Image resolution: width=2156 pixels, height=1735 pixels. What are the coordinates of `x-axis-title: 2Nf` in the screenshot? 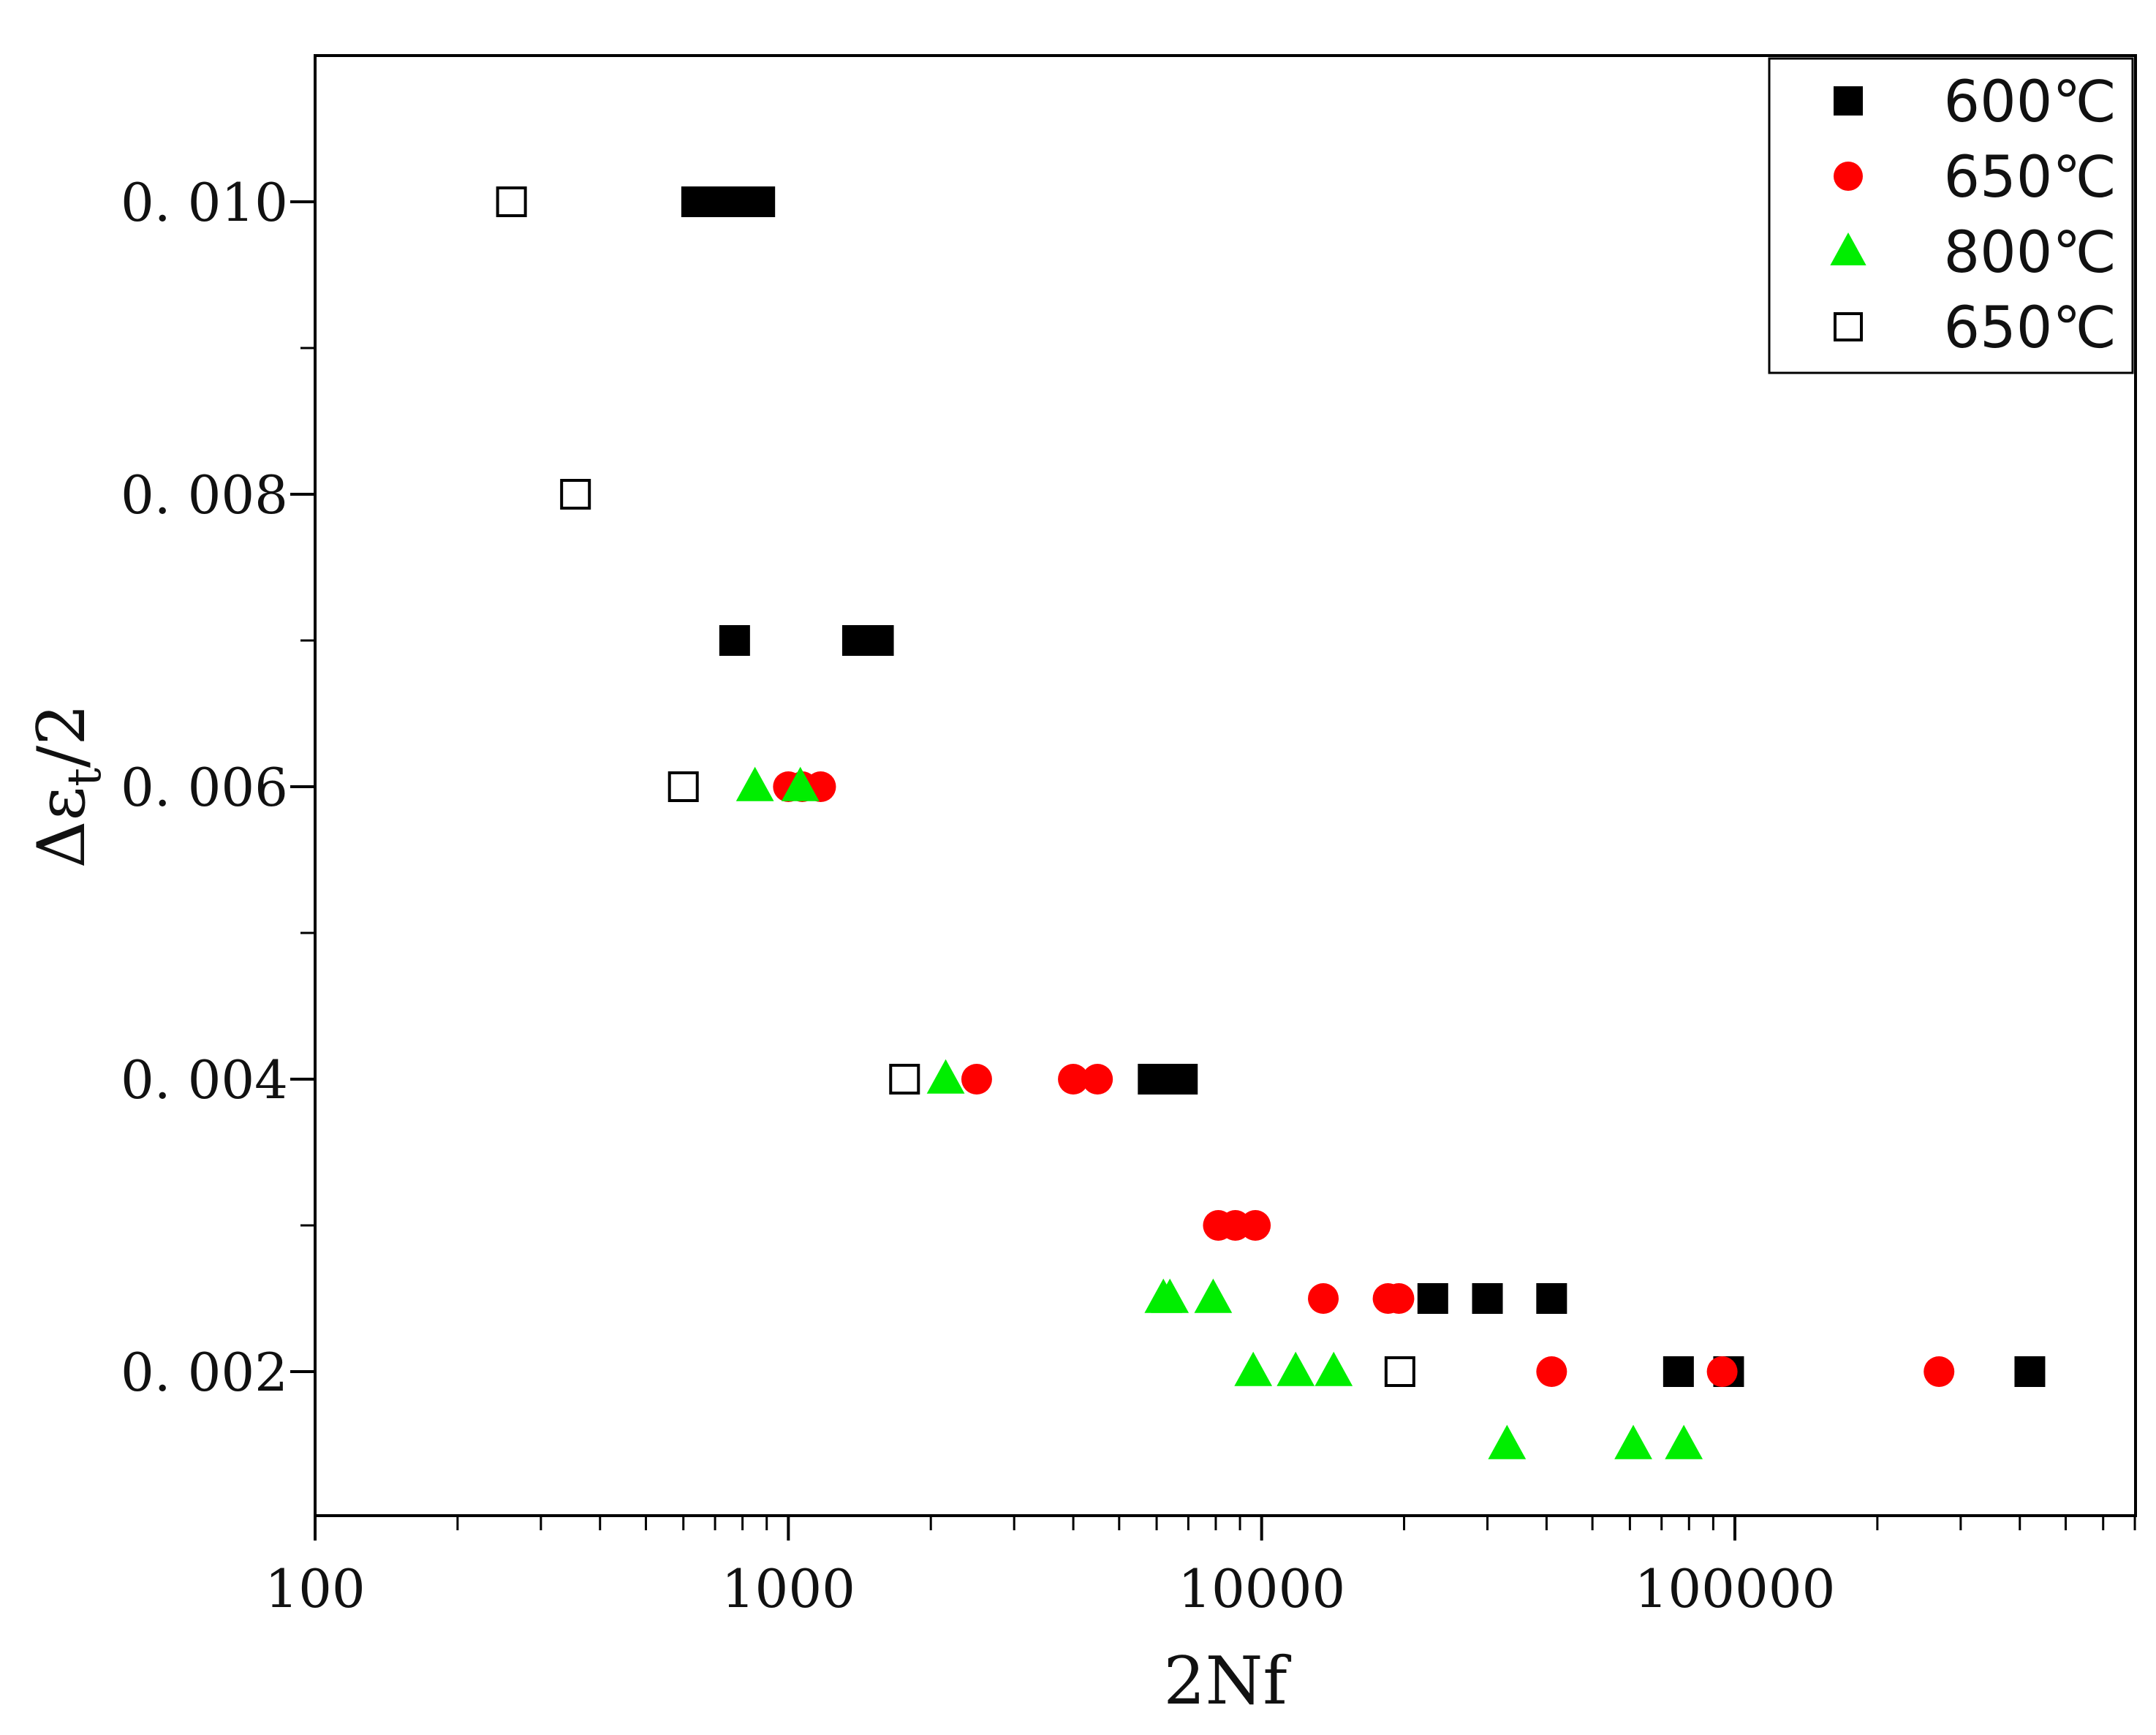 It's located at (1227, 1682).